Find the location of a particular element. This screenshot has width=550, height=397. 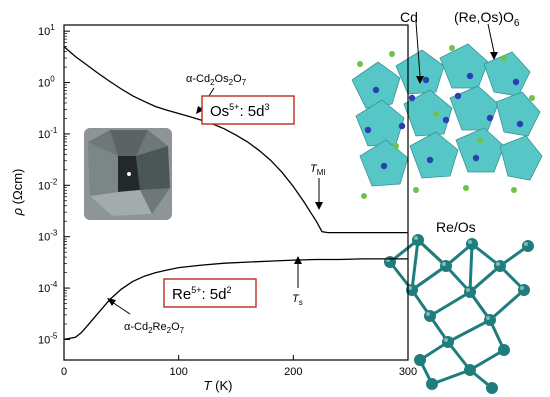

x-tick-label: 200 is located at coordinates (293, 372).